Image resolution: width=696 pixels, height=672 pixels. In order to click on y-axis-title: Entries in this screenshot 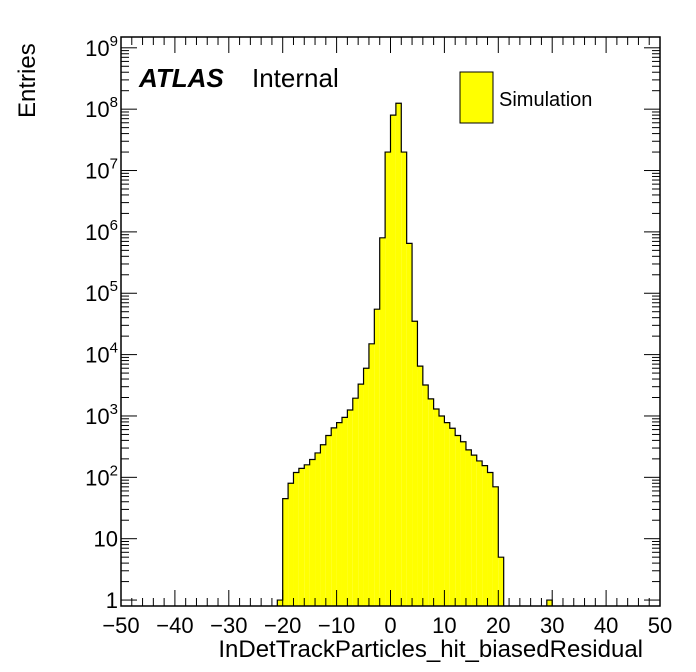, I will do `click(27, 80)`.